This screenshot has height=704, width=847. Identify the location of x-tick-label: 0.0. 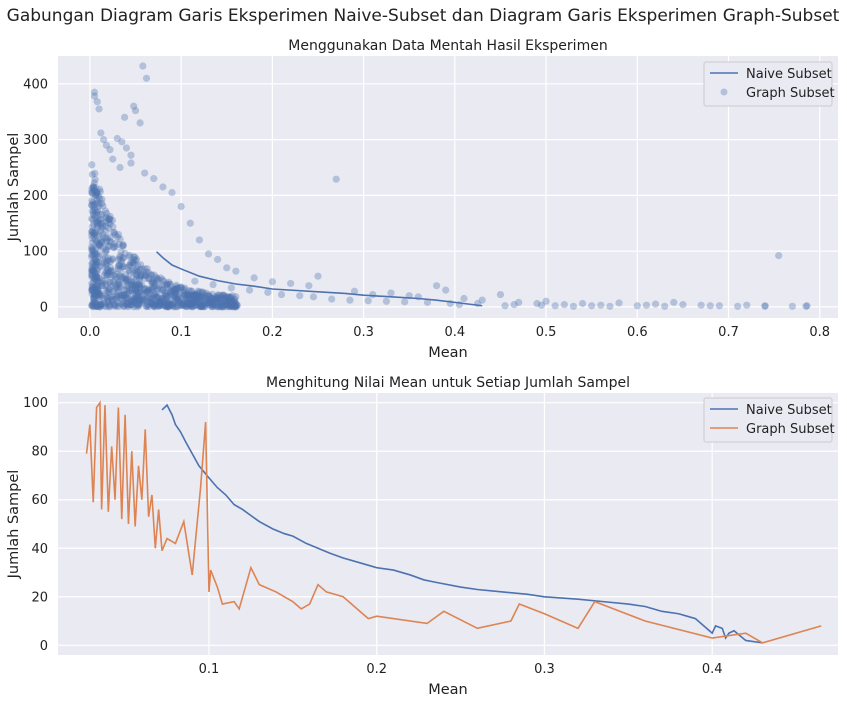
(90, 332).